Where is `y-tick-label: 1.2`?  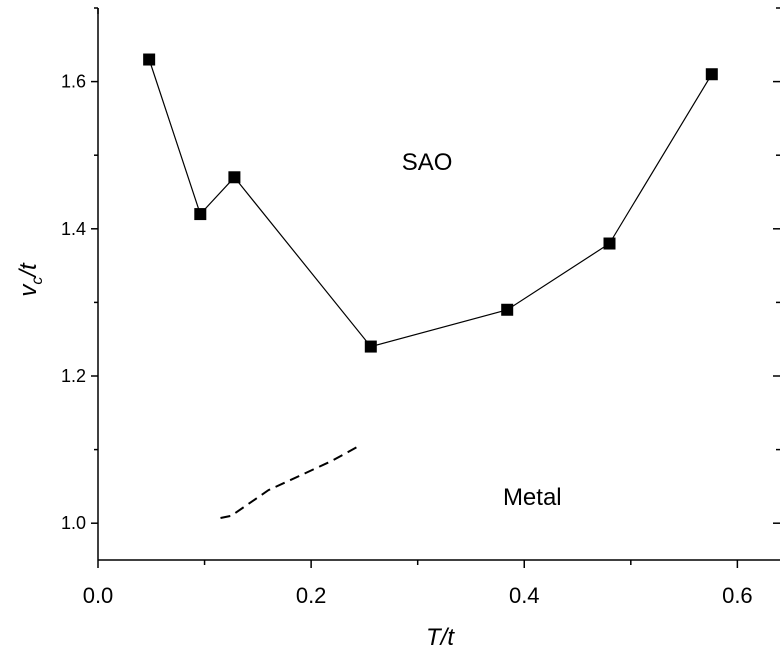 y-tick-label: 1.2 is located at coordinates (73, 376).